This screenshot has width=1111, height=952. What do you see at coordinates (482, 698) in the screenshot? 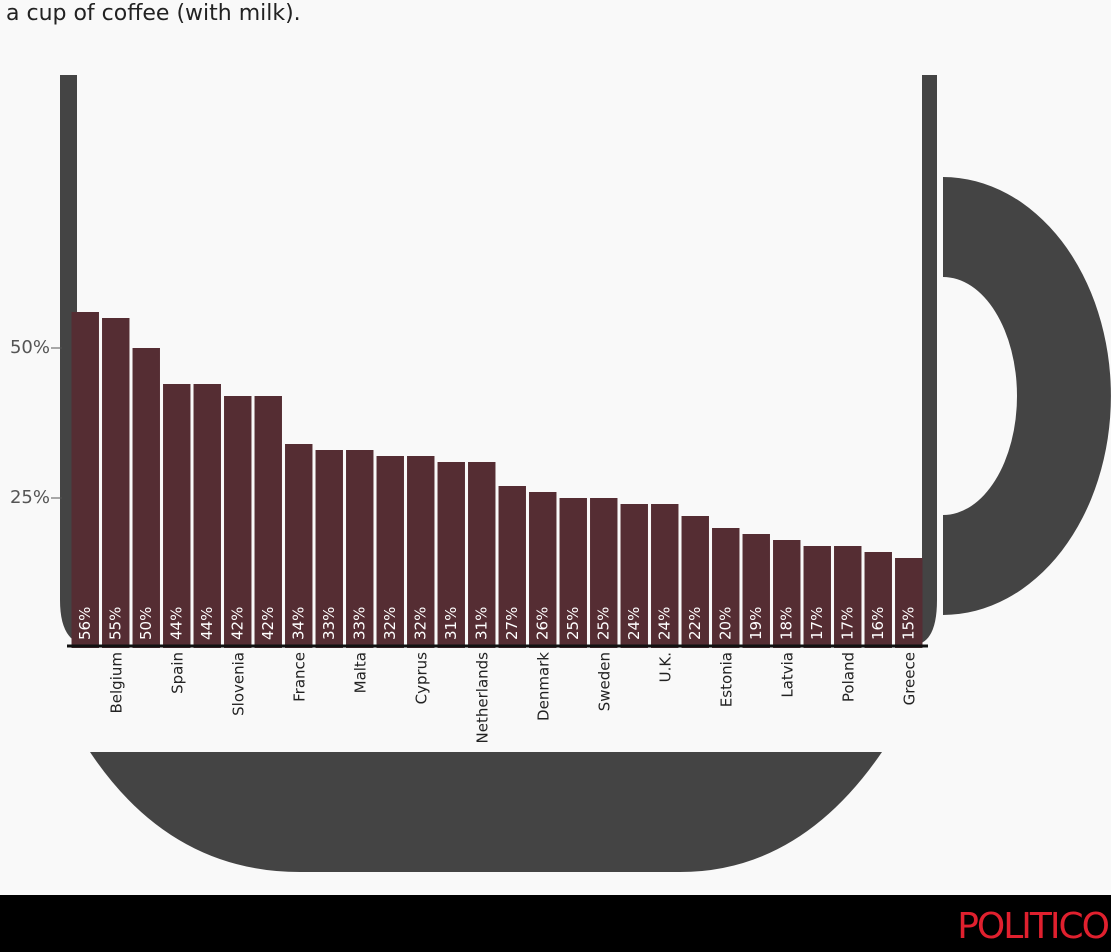
I see `x-tick-label: Netherlands` at bounding box center [482, 698].